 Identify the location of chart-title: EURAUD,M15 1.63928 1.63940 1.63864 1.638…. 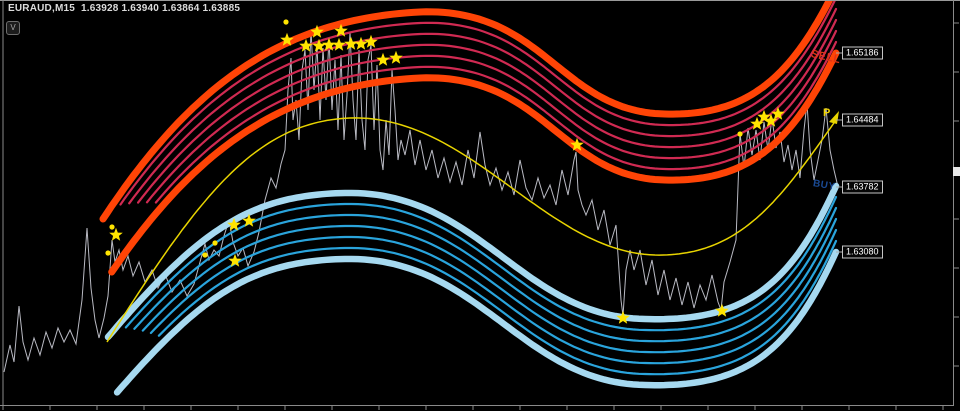
(124, 8).